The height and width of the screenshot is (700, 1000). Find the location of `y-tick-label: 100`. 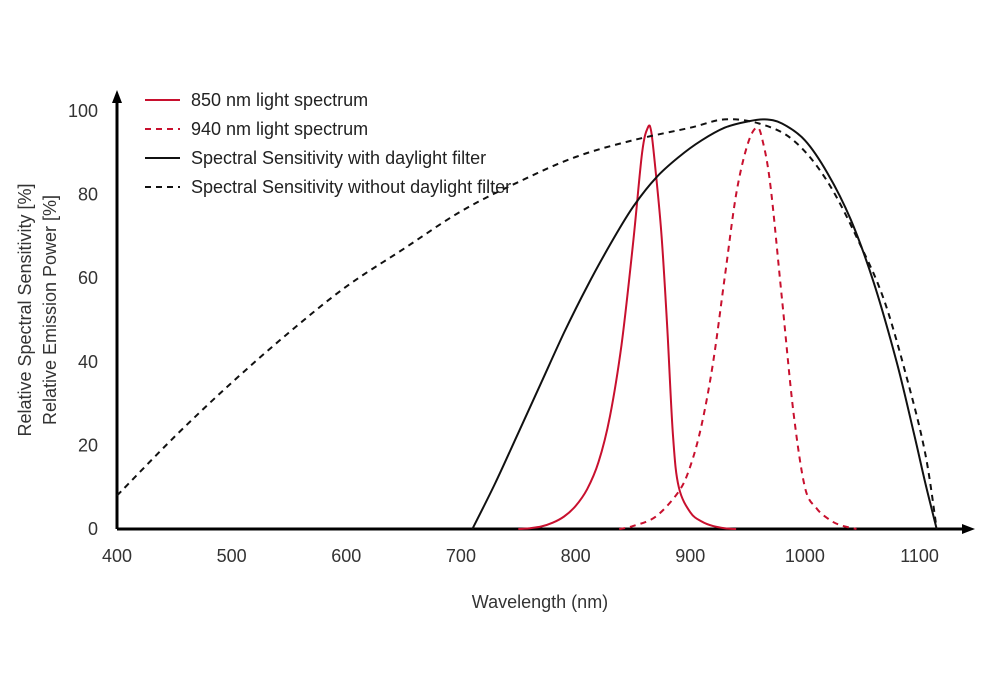

y-tick-label: 100 is located at coordinates (83, 111).